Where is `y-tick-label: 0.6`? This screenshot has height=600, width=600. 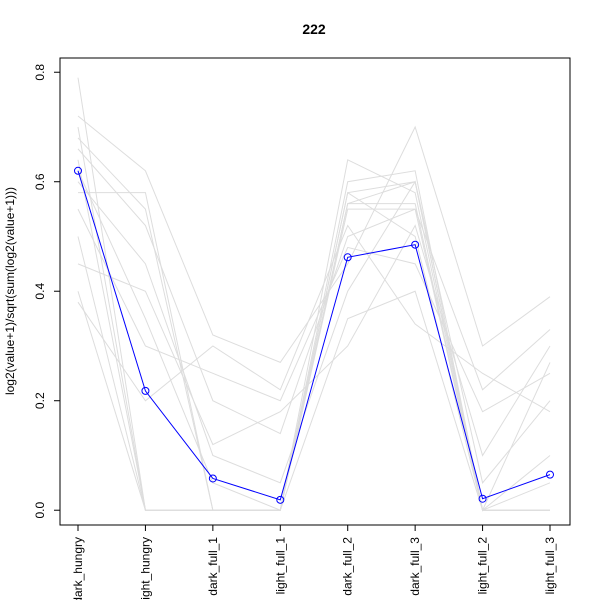
y-tick-label: 0.6 is located at coordinates (40, 181).